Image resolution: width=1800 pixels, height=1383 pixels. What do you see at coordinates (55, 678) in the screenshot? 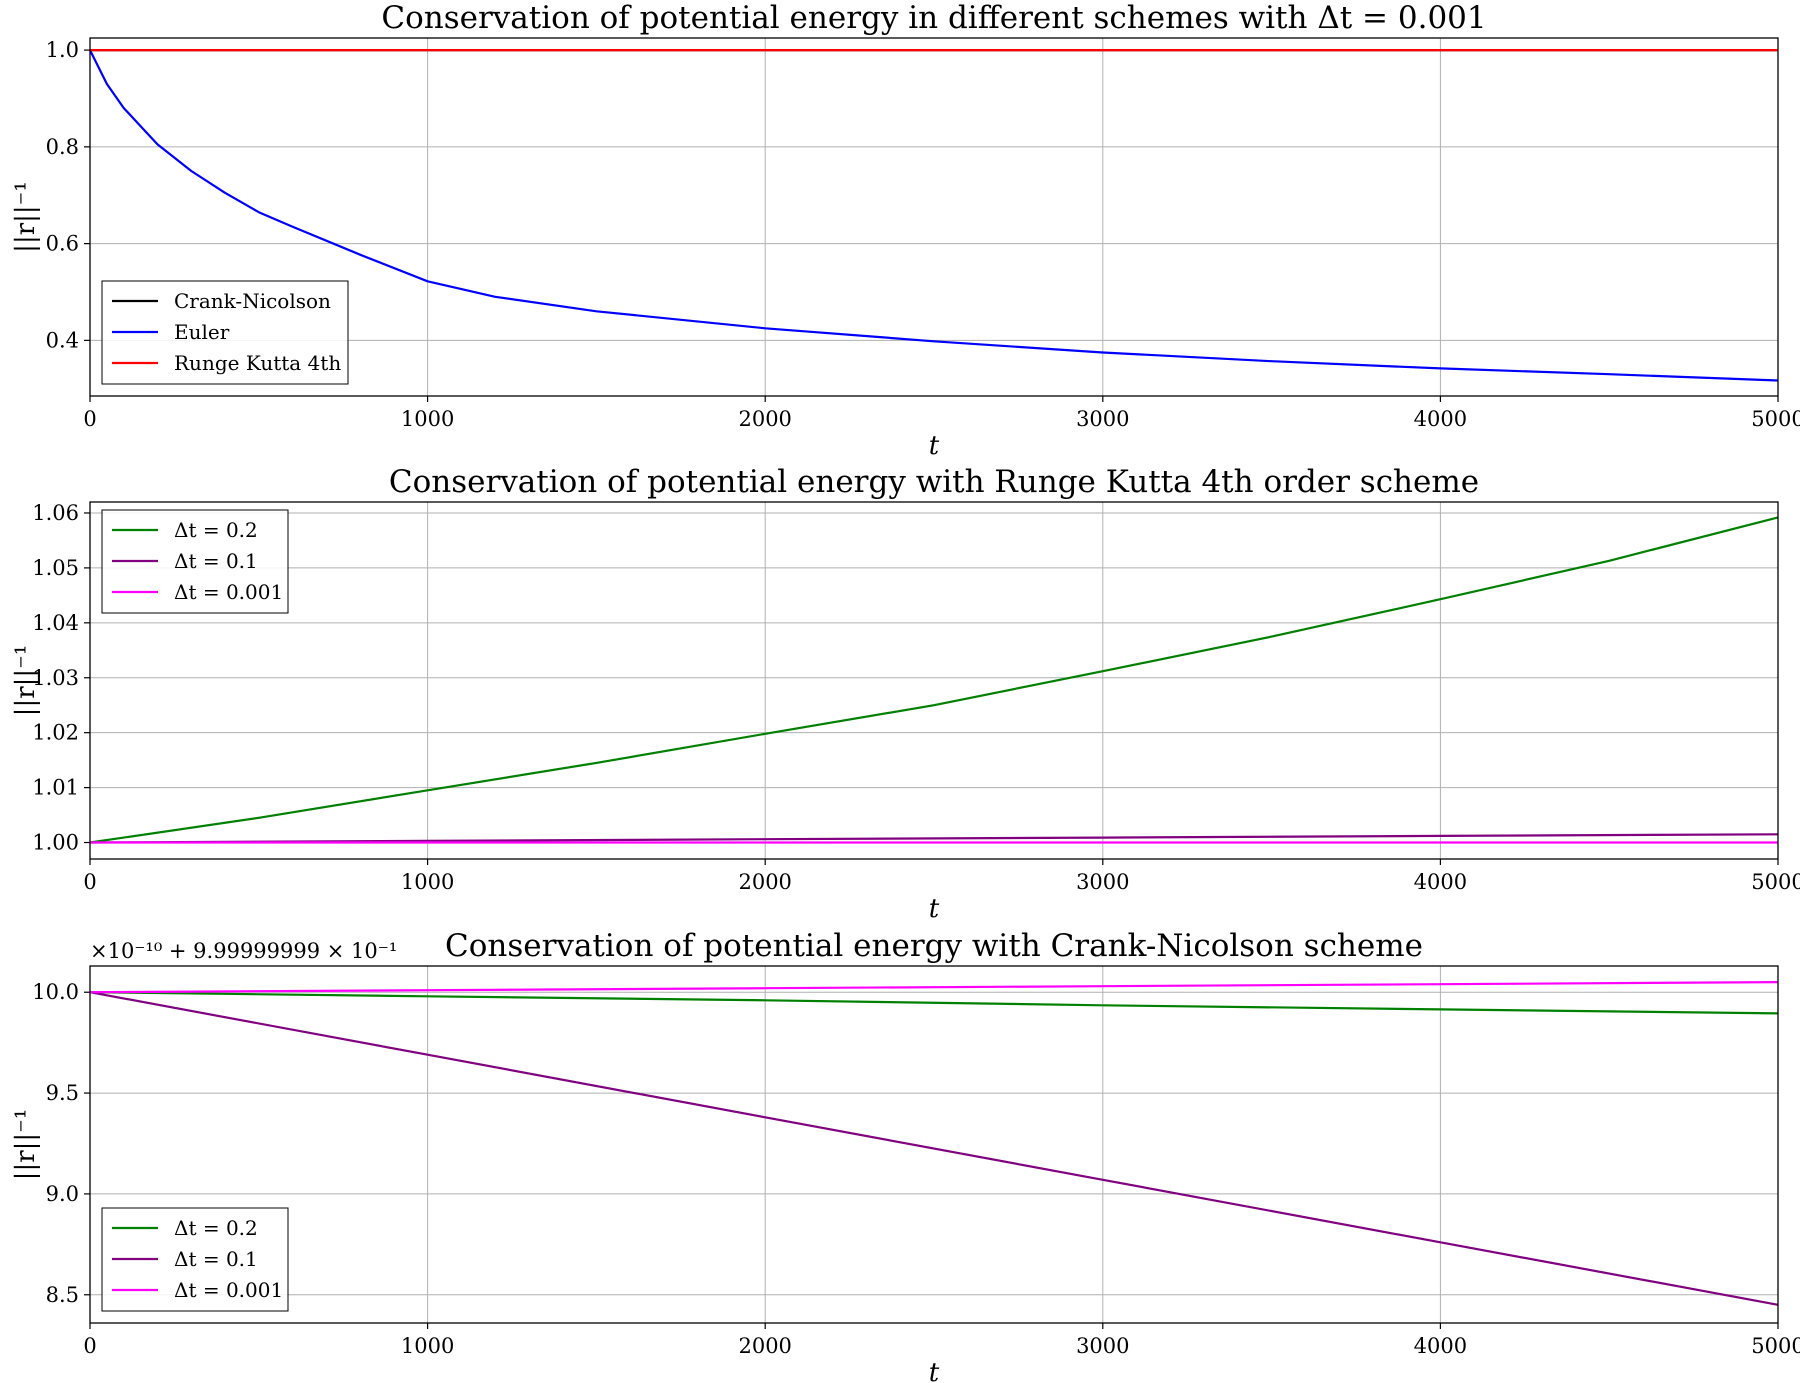
I see `y-tick-label: 1.03` at bounding box center [55, 678].